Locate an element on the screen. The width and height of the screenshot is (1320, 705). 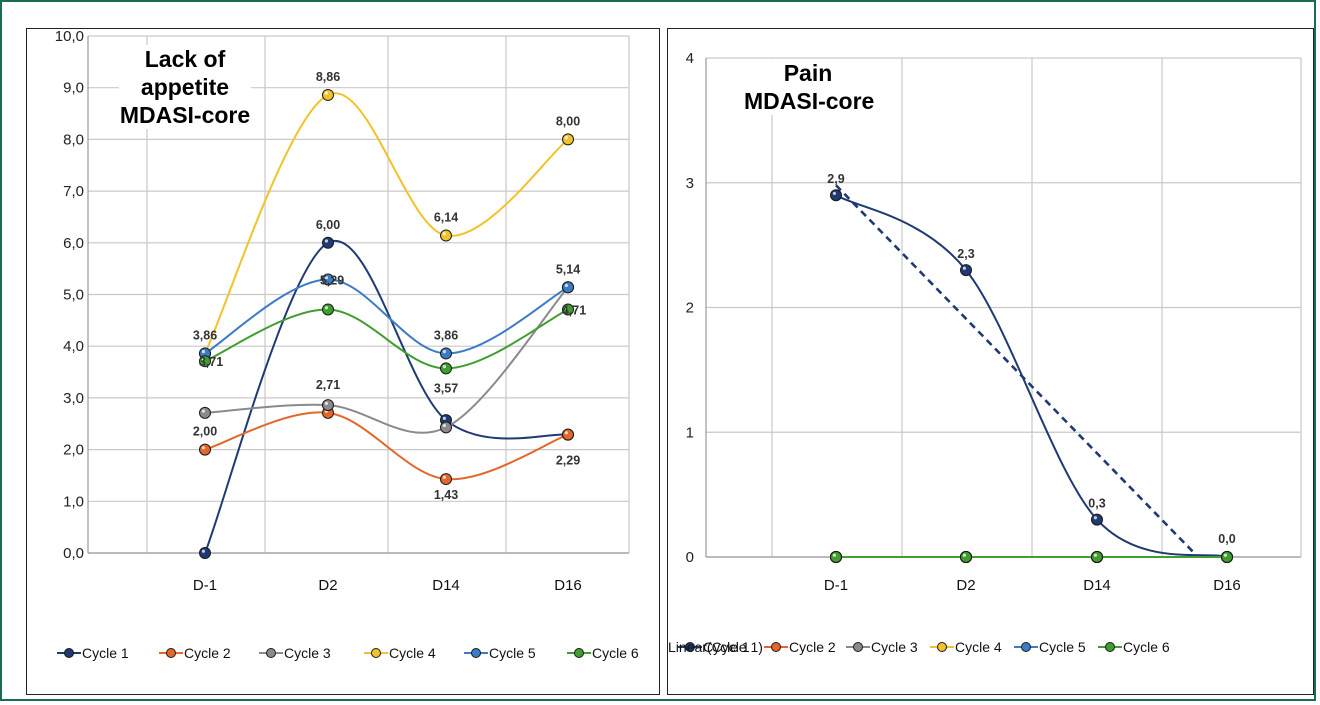
appetite-y-tick-label: 7,0 is located at coordinates (73, 191).